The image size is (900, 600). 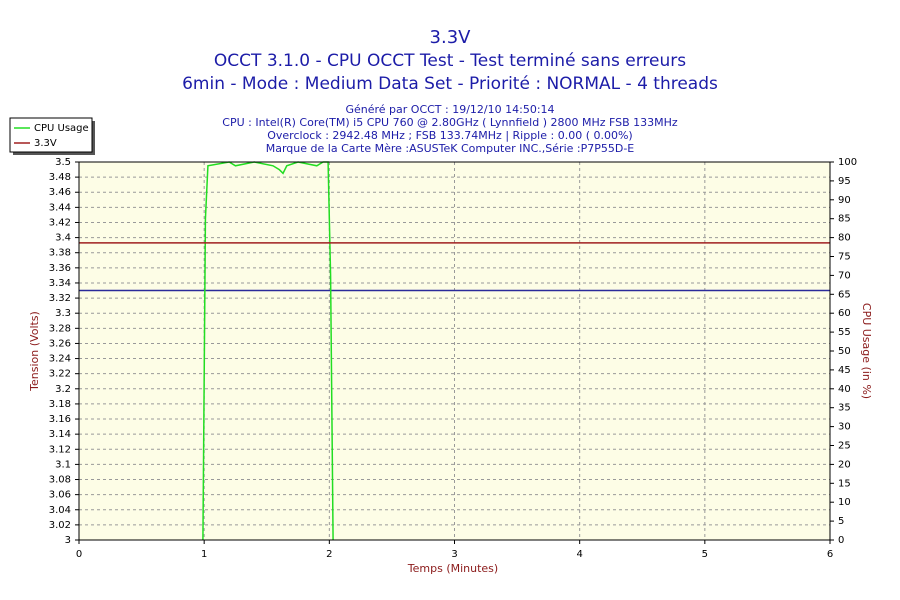 What do you see at coordinates (34, 351) in the screenshot?
I see `y-axis-label: Tension (Volts)` at bounding box center [34, 351].